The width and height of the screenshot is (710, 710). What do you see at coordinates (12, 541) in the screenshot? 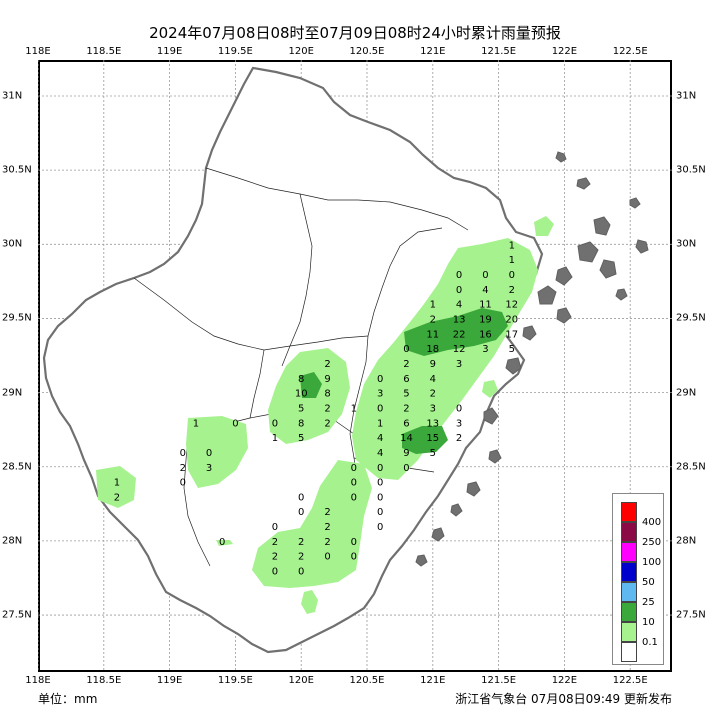
I see `lat-tick-left: 28N` at bounding box center [12, 541].